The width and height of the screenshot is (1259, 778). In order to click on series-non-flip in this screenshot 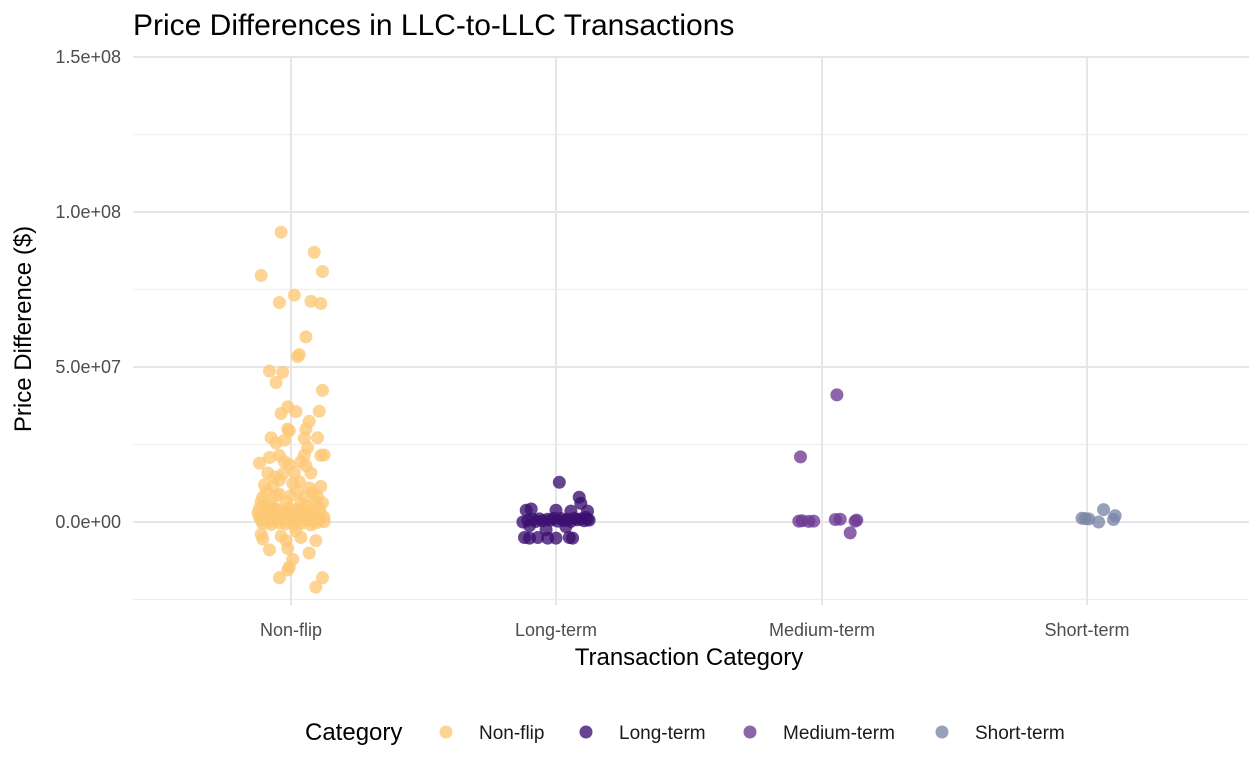, I will do `click(291, 409)`.